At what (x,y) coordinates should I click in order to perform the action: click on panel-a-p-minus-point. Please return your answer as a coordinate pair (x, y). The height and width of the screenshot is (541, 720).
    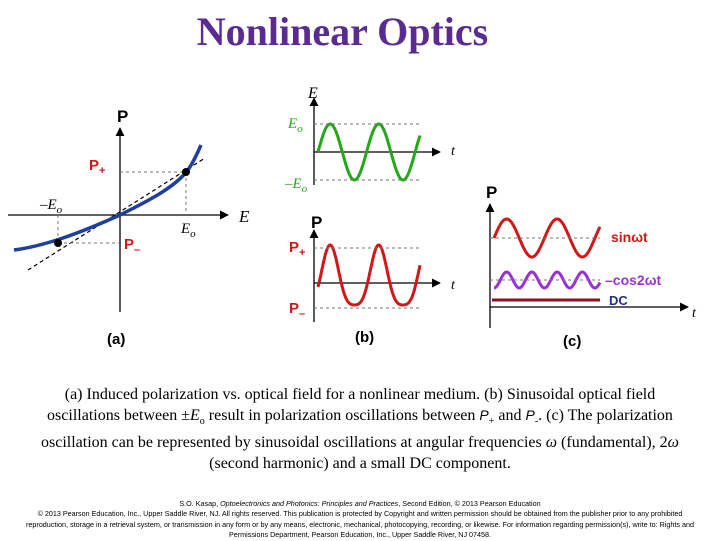
    Looking at the image, I should click on (58, 243).